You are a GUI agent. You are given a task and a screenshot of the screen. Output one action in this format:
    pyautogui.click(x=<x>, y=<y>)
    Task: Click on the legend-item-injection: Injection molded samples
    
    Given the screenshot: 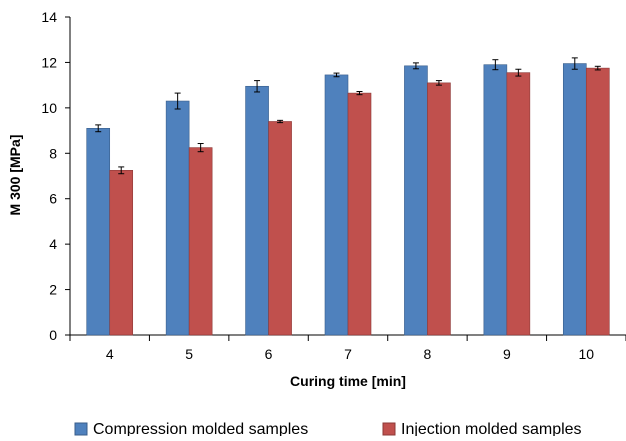 What is the action you would take?
    pyautogui.click(x=482, y=429)
    